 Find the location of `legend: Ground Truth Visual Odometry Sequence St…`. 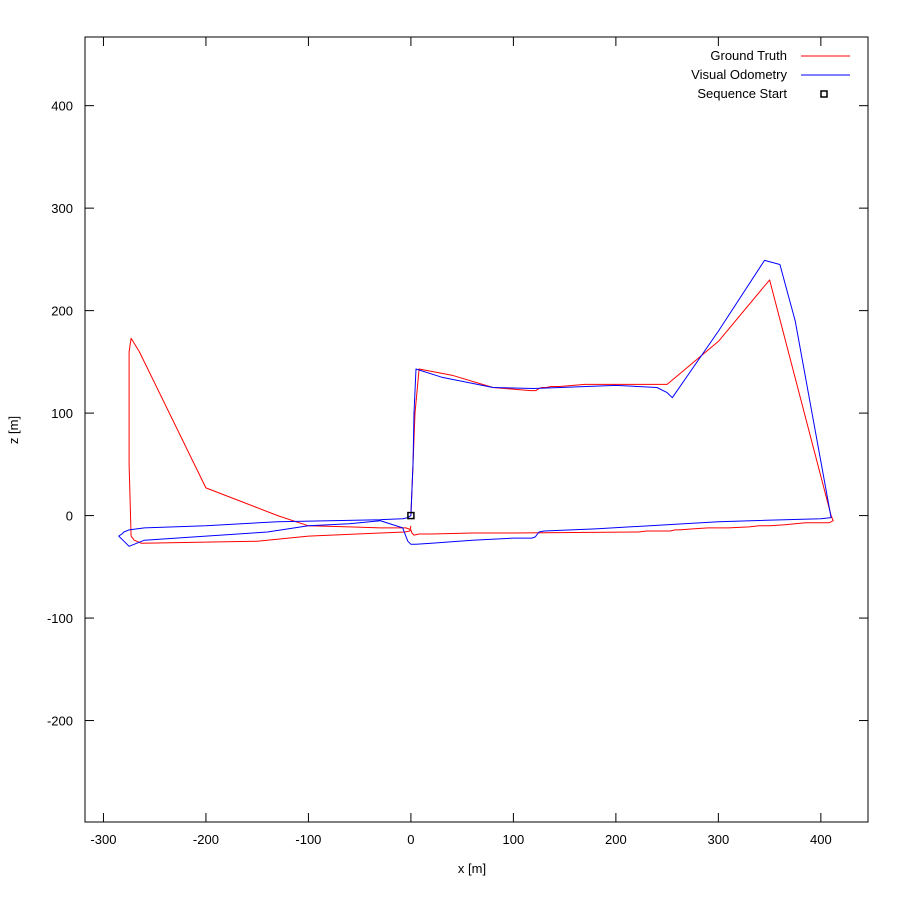

legend: Ground Truth Visual Odometry Sequence St… is located at coordinates (770, 74).